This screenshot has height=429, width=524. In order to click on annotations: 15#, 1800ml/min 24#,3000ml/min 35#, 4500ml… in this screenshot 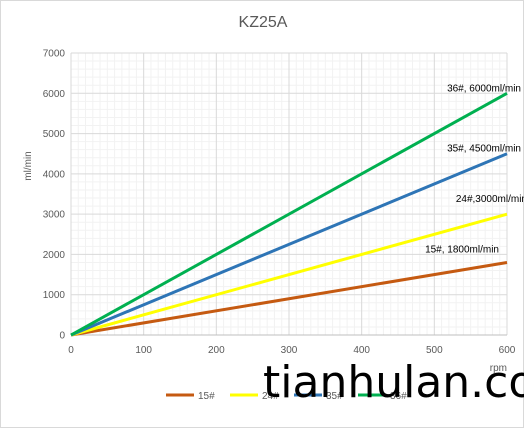, I will do `click(474, 169)`.